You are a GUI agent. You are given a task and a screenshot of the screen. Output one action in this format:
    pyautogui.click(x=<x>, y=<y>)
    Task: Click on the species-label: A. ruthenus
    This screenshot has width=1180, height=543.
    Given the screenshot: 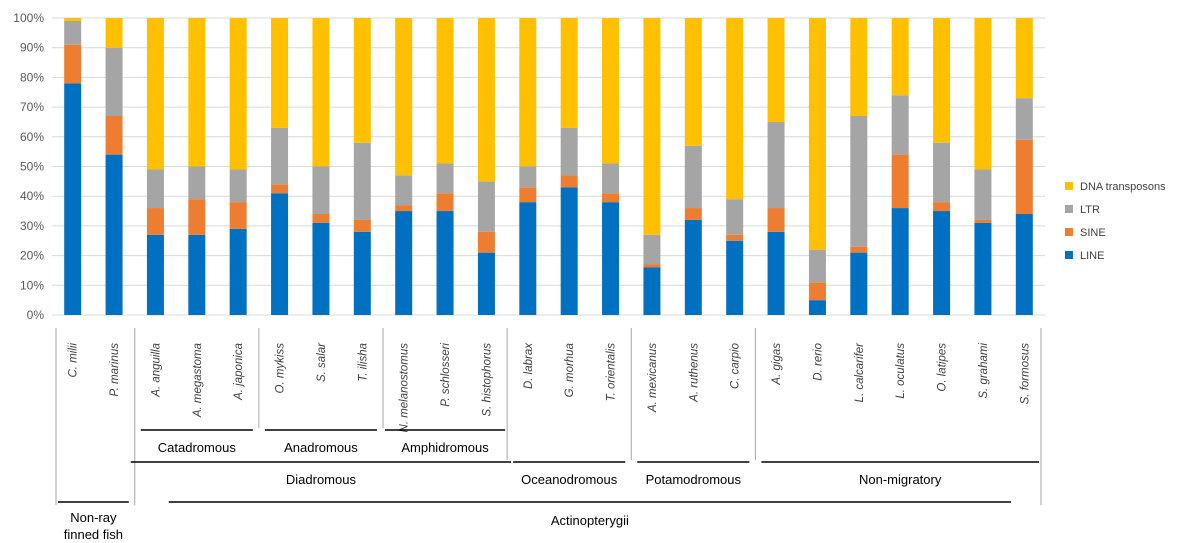 What is the action you would take?
    pyautogui.click(x=694, y=373)
    